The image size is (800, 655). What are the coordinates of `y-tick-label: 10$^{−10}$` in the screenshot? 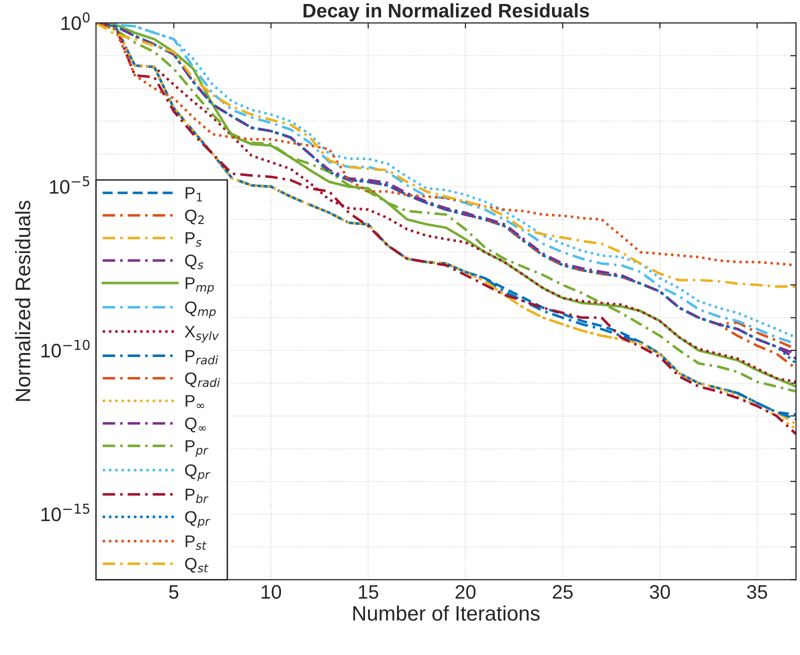 It's located at (65, 349).